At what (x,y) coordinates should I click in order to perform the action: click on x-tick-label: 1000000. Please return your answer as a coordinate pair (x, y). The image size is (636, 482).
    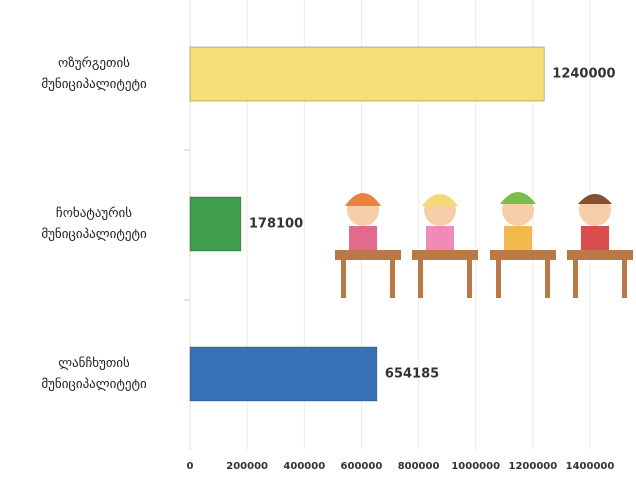
    Looking at the image, I should click on (475, 466).